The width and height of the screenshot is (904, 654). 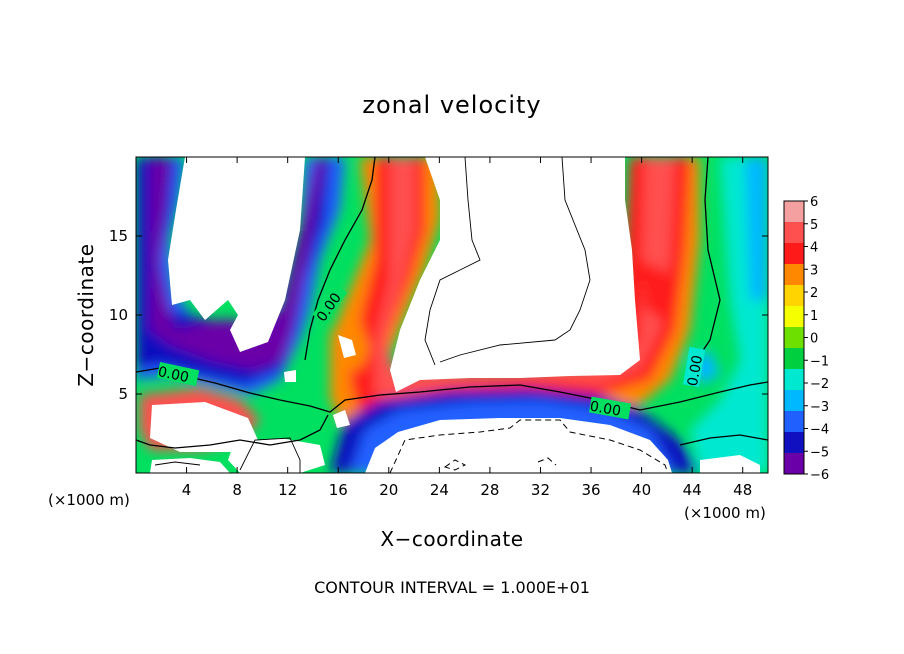 What do you see at coordinates (814, 339) in the screenshot?
I see `colorbar-label: 0` at bounding box center [814, 339].